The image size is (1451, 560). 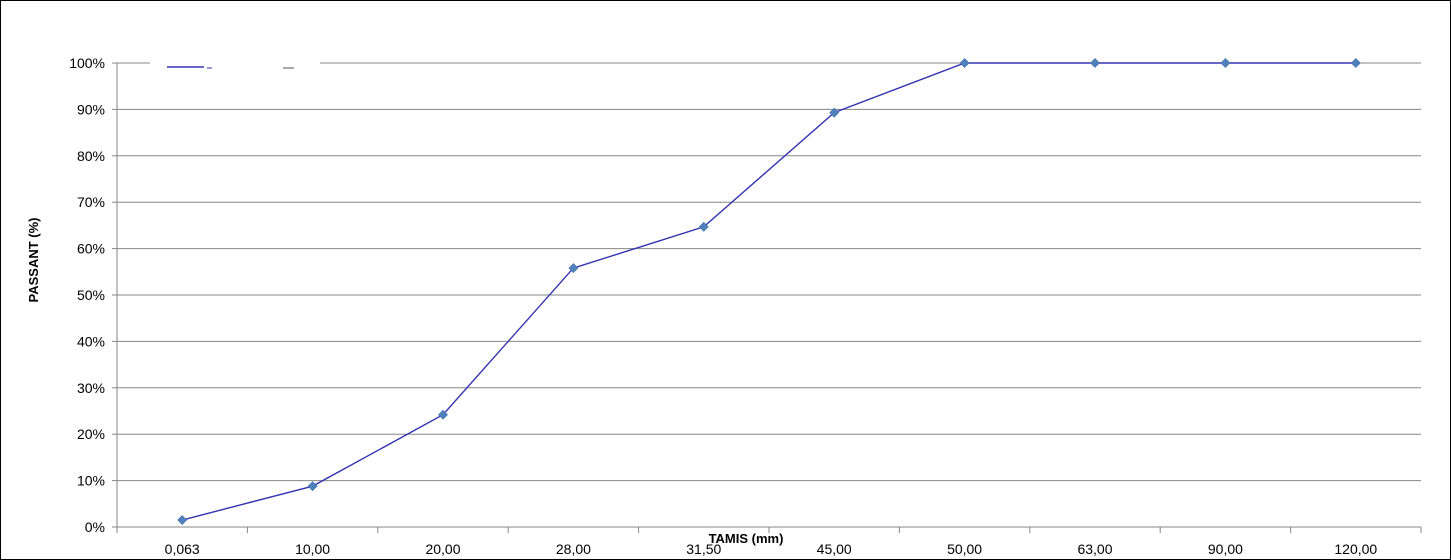 I want to click on x-tick-label: 31,50, so click(x=703, y=549).